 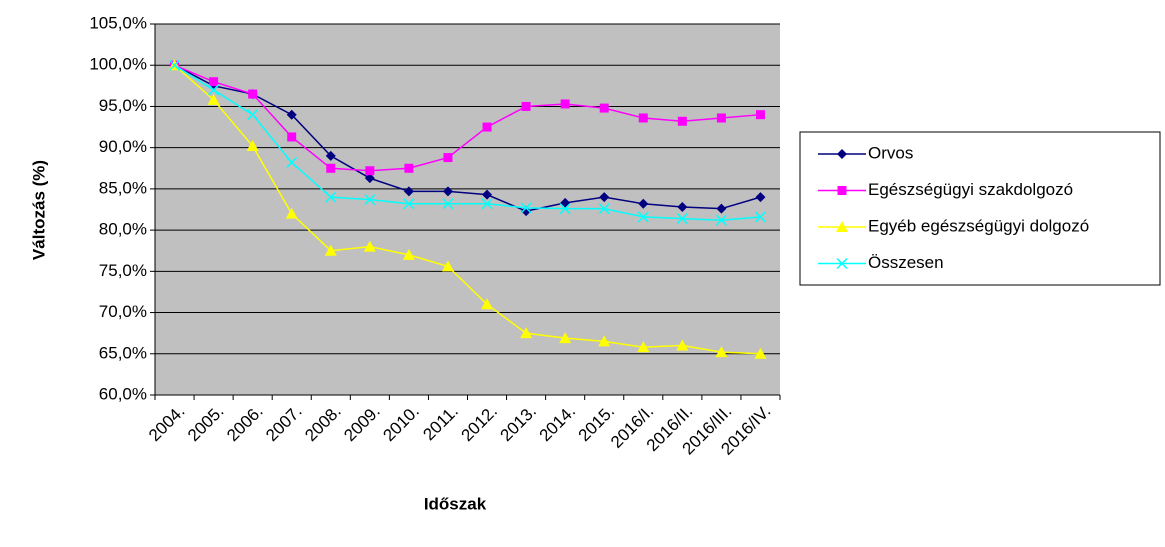 I want to click on x-tick-label: 2004., so click(x=167, y=424).